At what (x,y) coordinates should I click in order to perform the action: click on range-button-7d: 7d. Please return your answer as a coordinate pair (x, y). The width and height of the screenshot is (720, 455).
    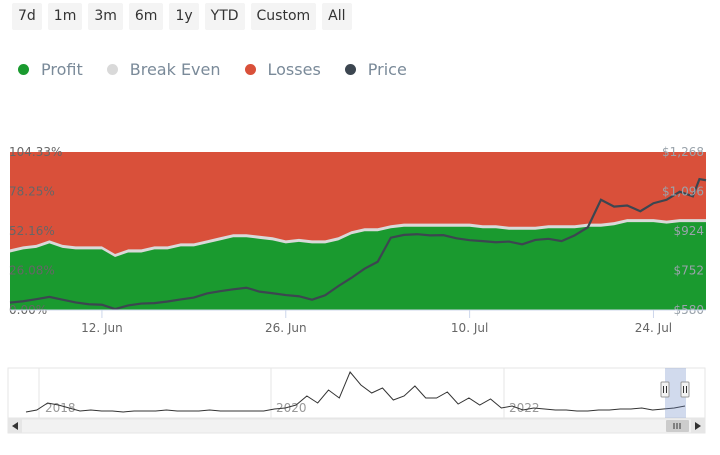
    Looking at the image, I should click on (27, 16).